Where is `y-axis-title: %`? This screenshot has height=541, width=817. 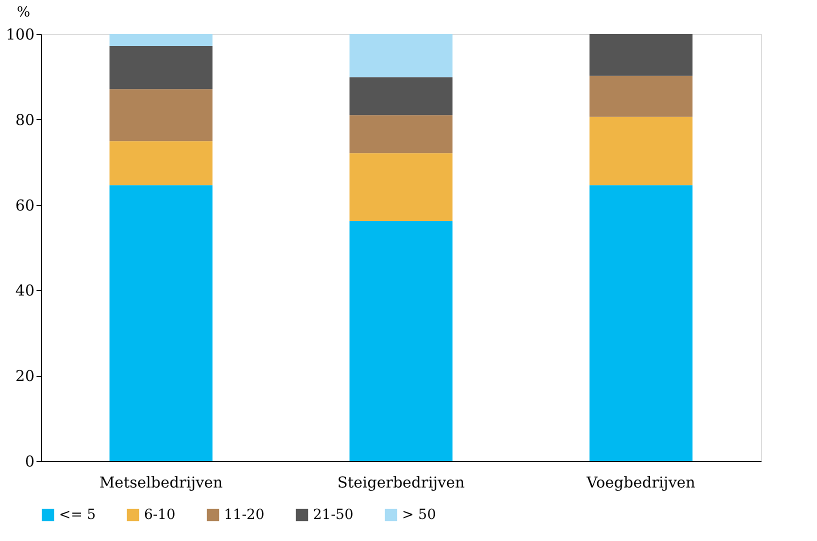 y-axis-title: % is located at coordinates (23, 12).